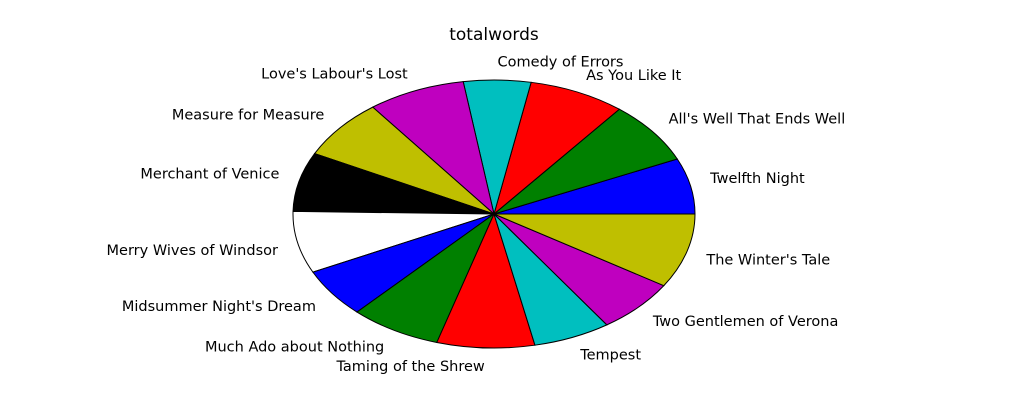  What do you see at coordinates (219, 307) in the screenshot?
I see `slice-label-midsummer-night-s-dream: Midsummer Night's Dream` at bounding box center [219, 307].